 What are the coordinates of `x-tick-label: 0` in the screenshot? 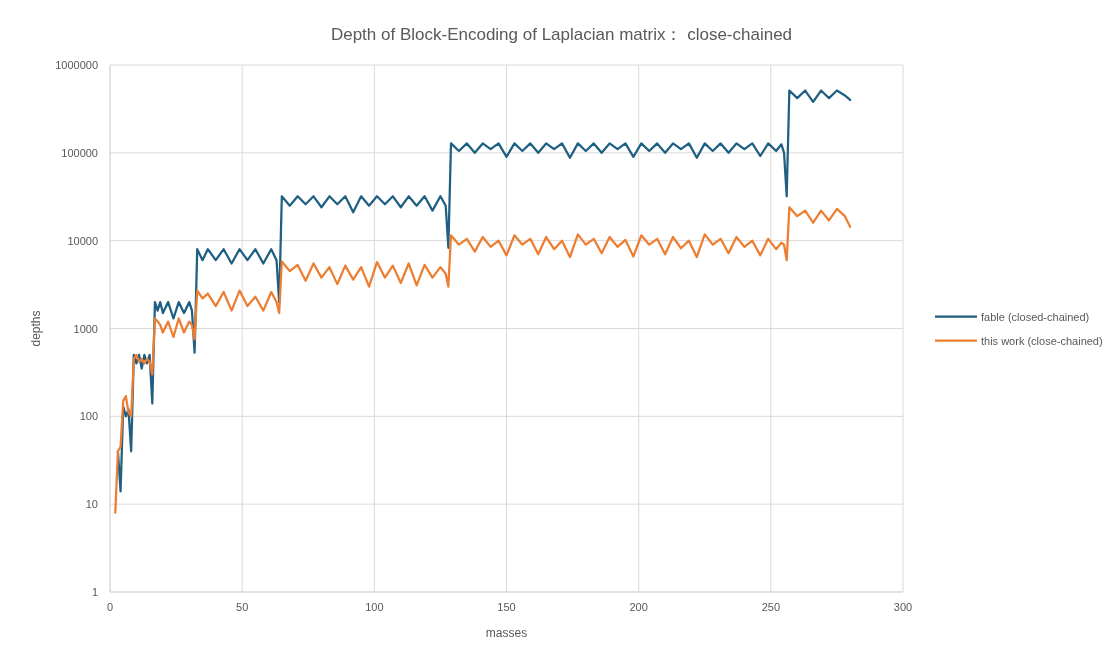 It's located at (110, 607).